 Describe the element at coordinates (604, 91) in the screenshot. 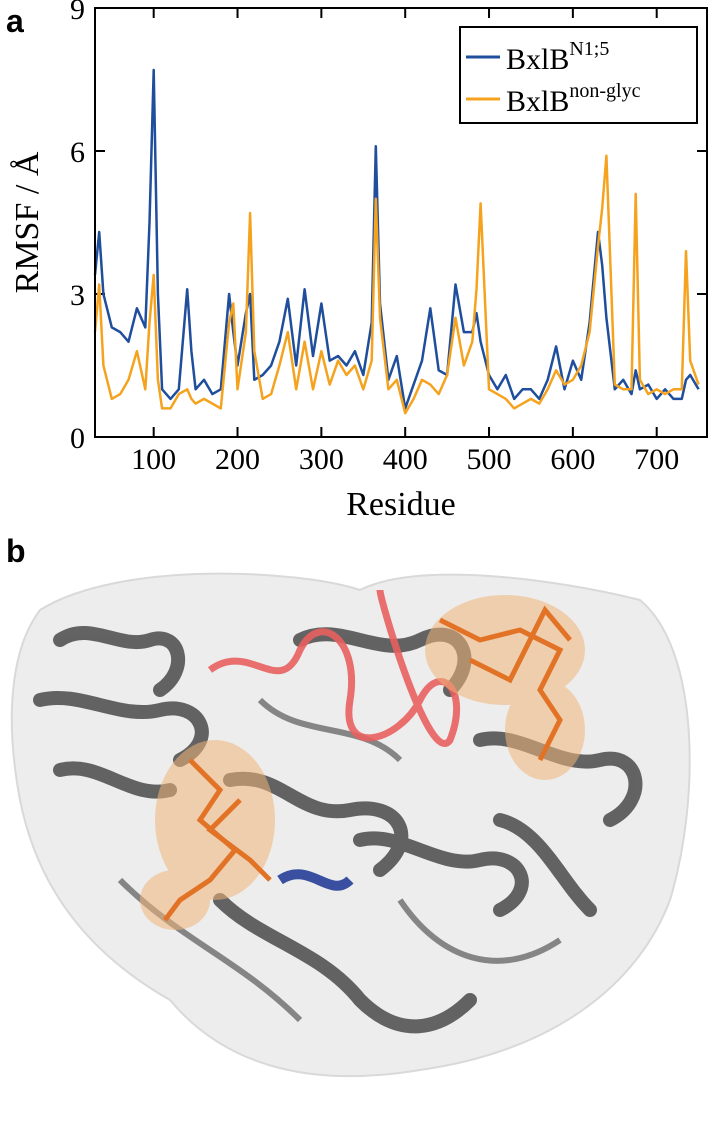

I see `legend-superscript: non-glyc` at that location.